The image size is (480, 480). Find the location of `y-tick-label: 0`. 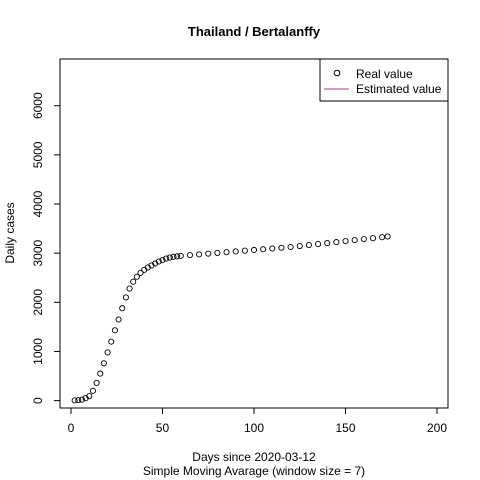

y-tick-label: 0 is located at coordinates (38, 400).